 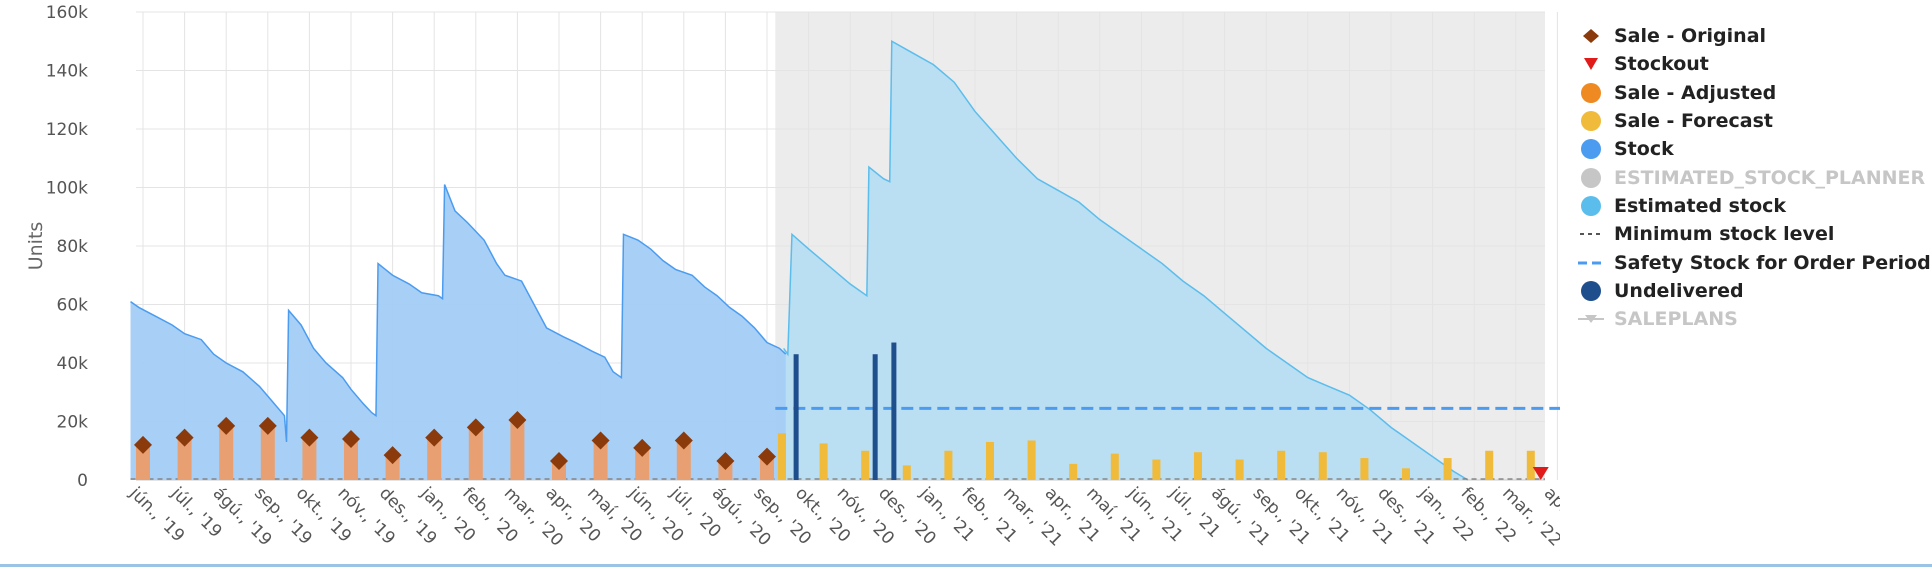 I want to click on legend-label: Minimum stock level, so click(x=1724, y=234).